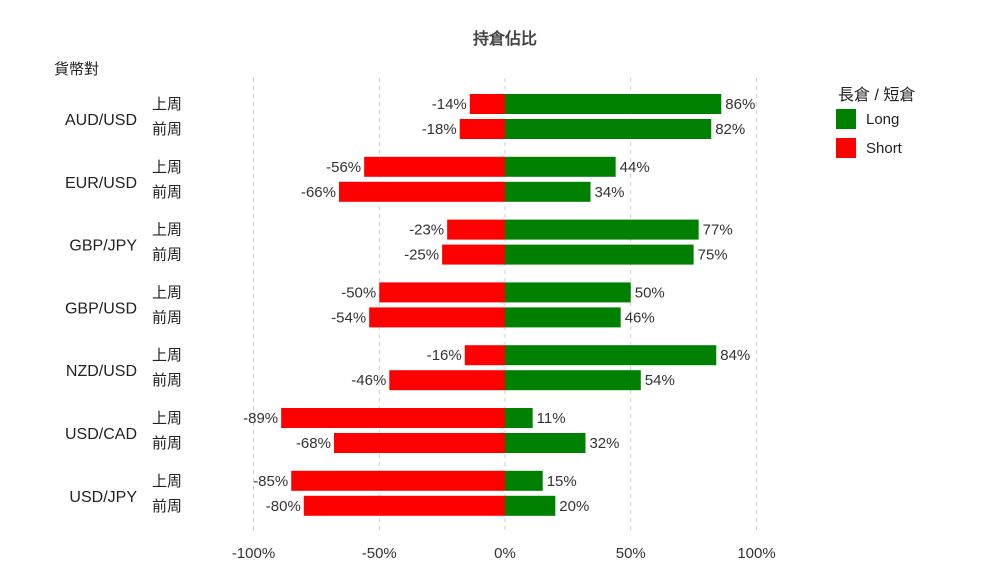  I want to click on long-data-label: 11%, so click(551, 418).